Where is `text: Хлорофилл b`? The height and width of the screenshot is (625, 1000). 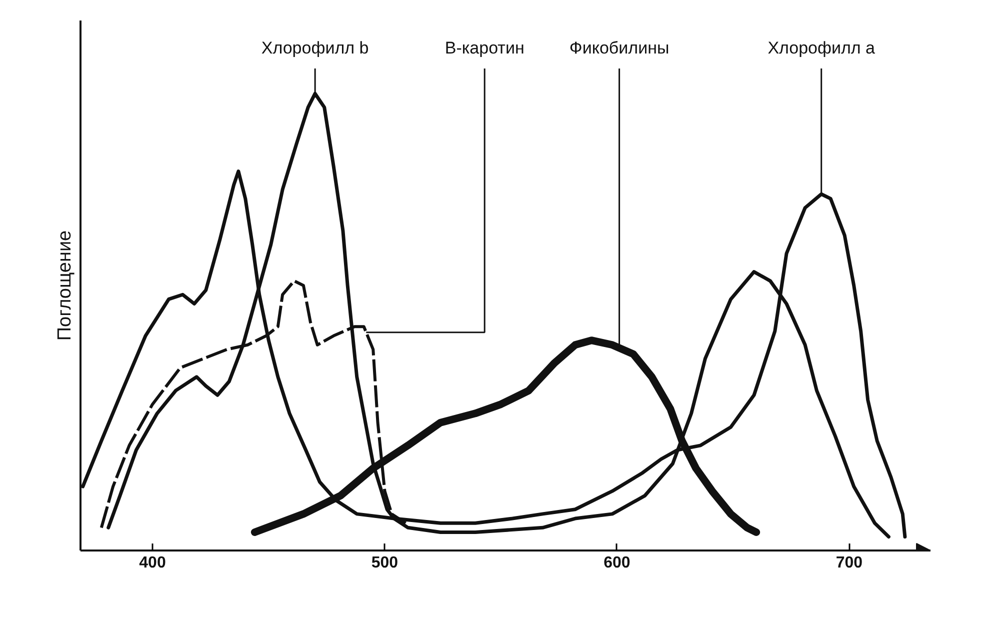 text: Хлорофилл b is located at coordinates (315, 48).